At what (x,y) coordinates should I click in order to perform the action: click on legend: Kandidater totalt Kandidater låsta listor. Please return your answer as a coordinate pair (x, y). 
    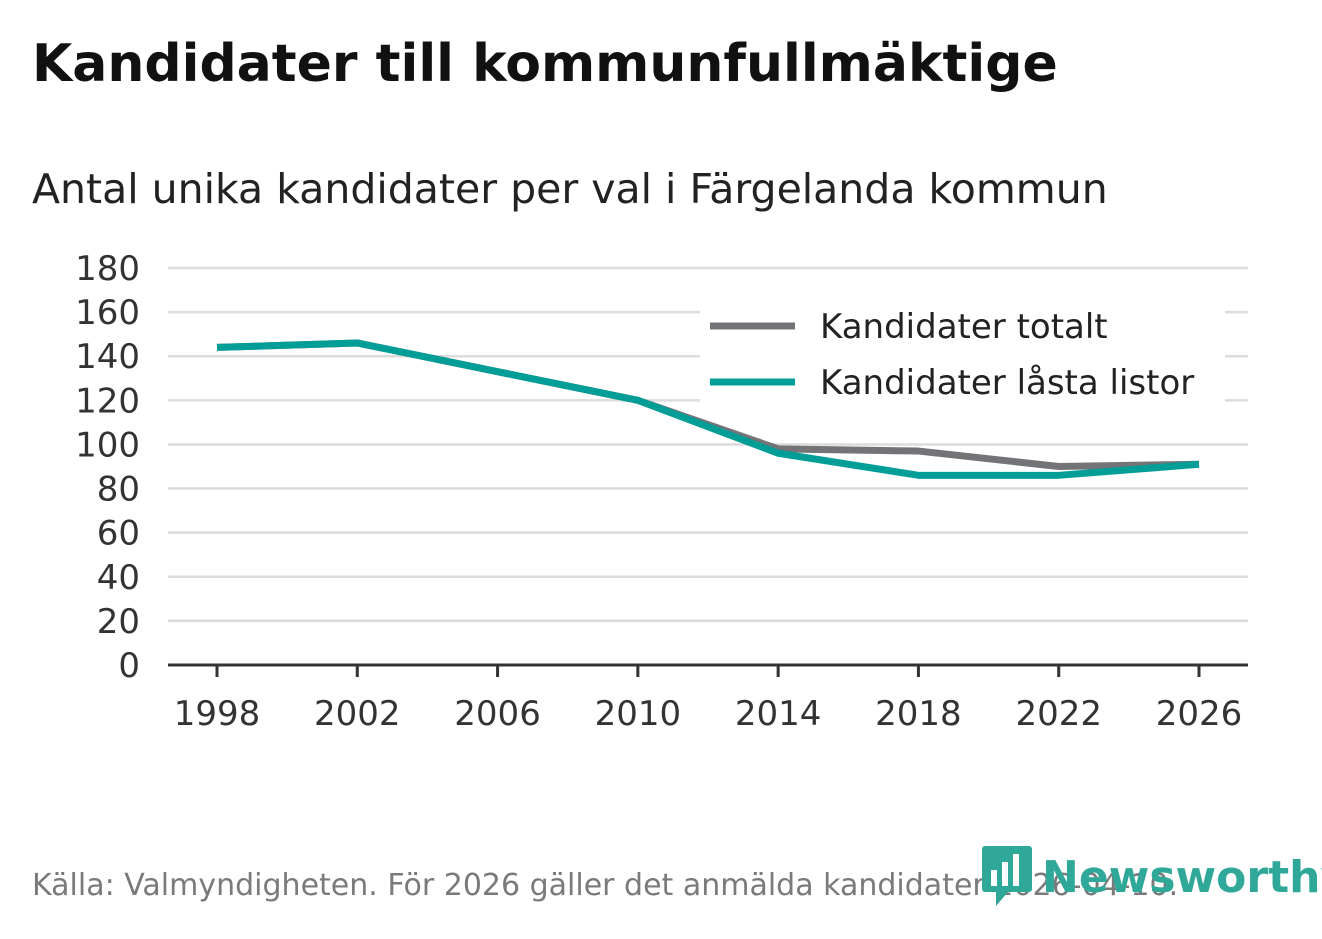
    Looking at the image, I should click on (962, 353).